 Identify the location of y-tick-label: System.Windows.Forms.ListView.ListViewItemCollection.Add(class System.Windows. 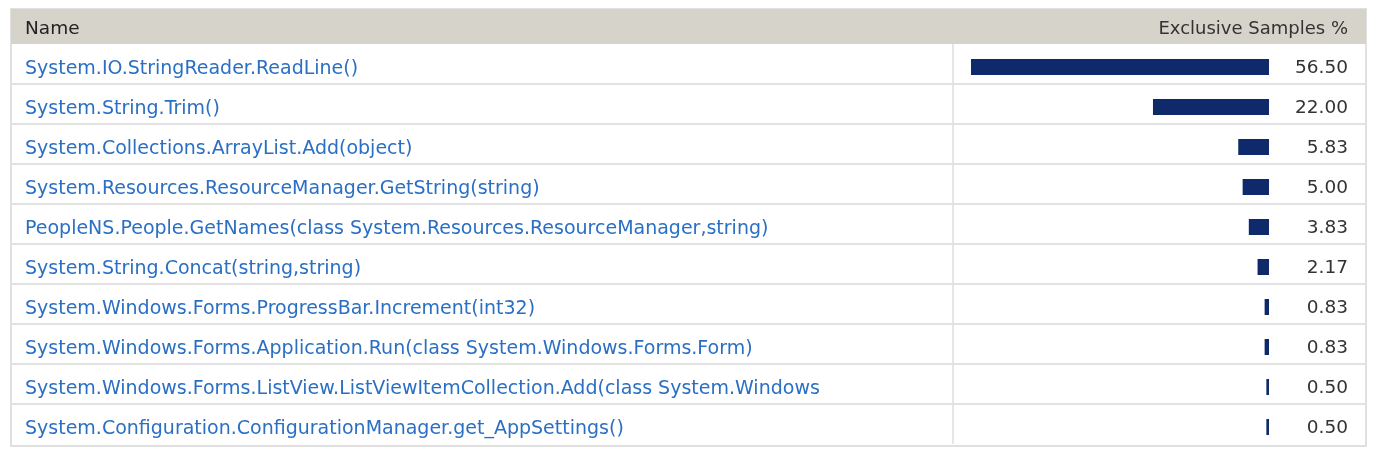
(422, 386).